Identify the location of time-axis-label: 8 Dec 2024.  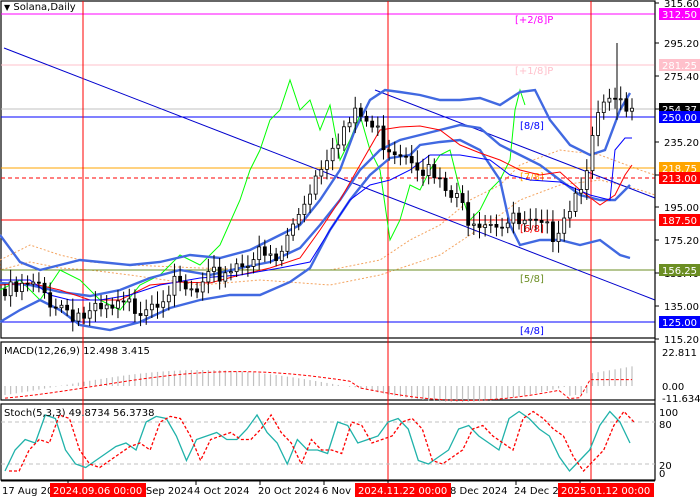
(479, 491).